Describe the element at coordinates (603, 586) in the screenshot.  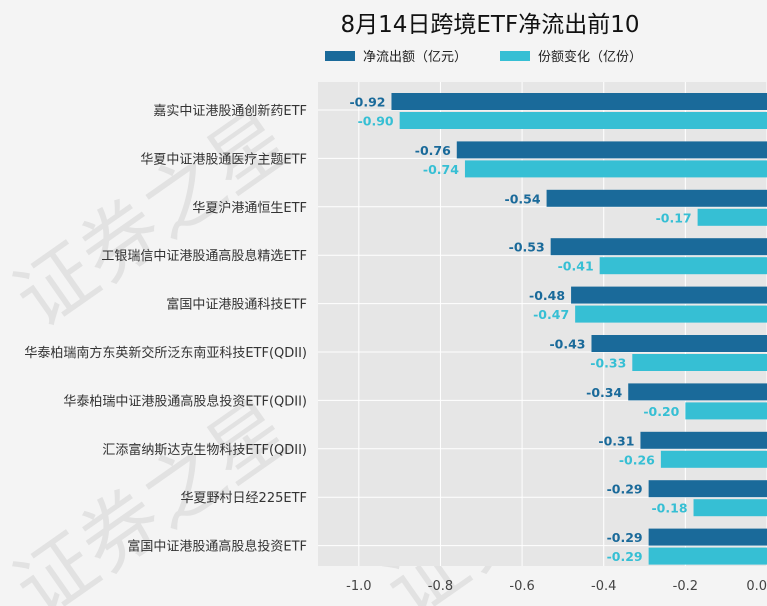
I see `x-tick-label: -0.4` at that location.